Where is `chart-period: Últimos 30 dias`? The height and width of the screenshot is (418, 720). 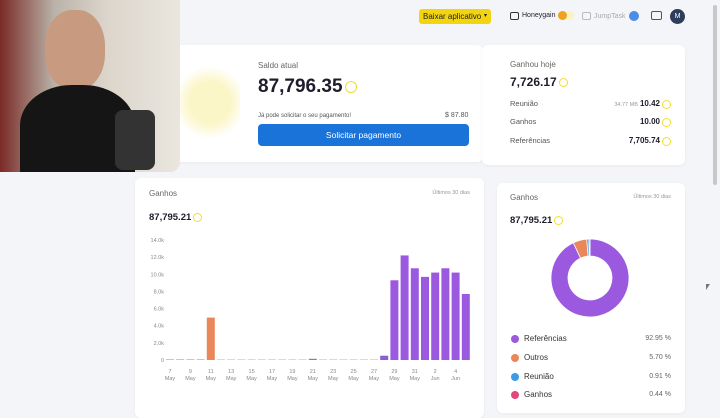
chart-period: Últimos 30 dias is located at coordinates (451, 193).